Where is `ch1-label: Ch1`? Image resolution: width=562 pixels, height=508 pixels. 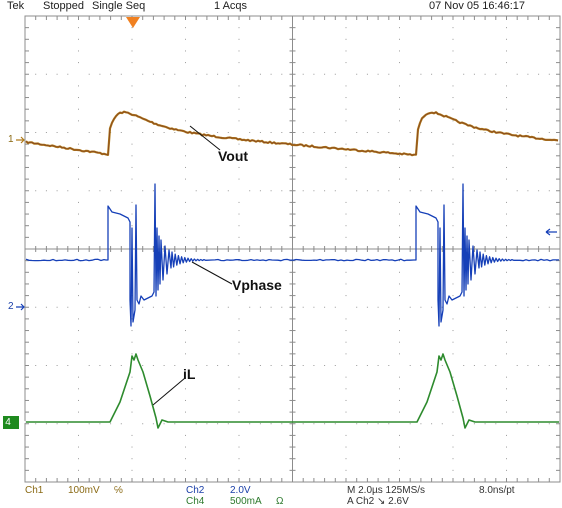
ch1-label: Ch1 is located at coordinates (34, 490).